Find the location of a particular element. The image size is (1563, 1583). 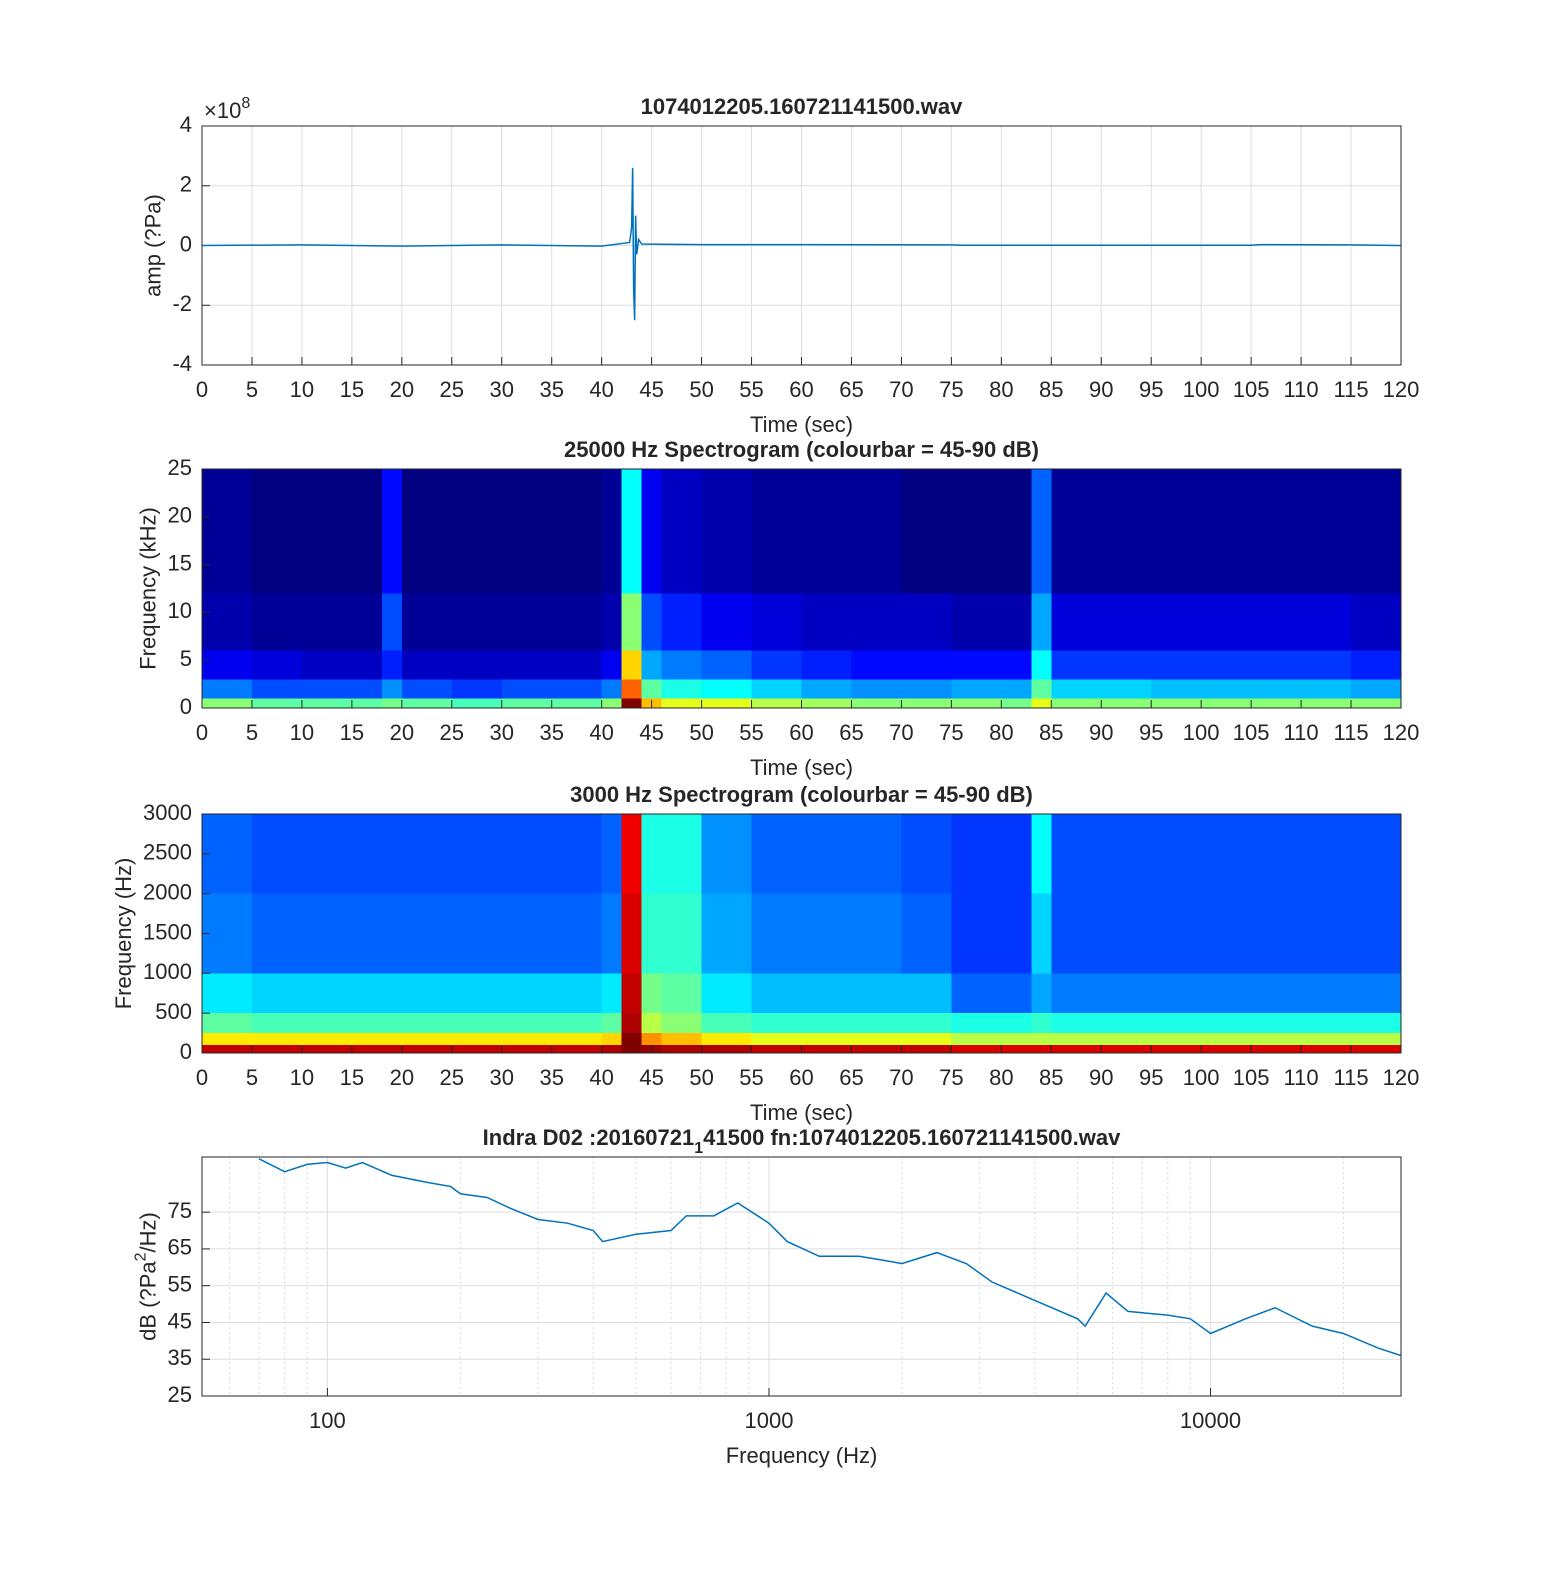

x-tick-label: 5 is located at coordinates (252, 1077).